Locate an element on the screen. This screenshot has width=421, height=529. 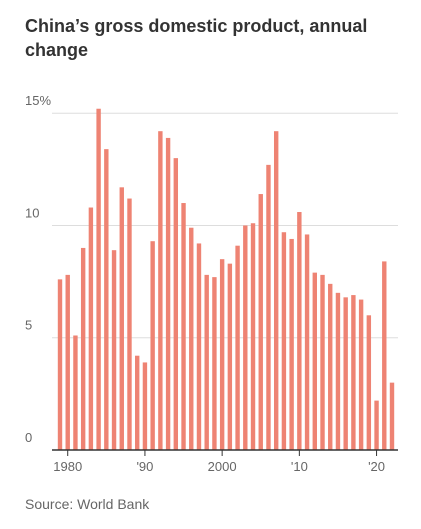
y-tick-label: 0 is located at coordinates (28, 437).